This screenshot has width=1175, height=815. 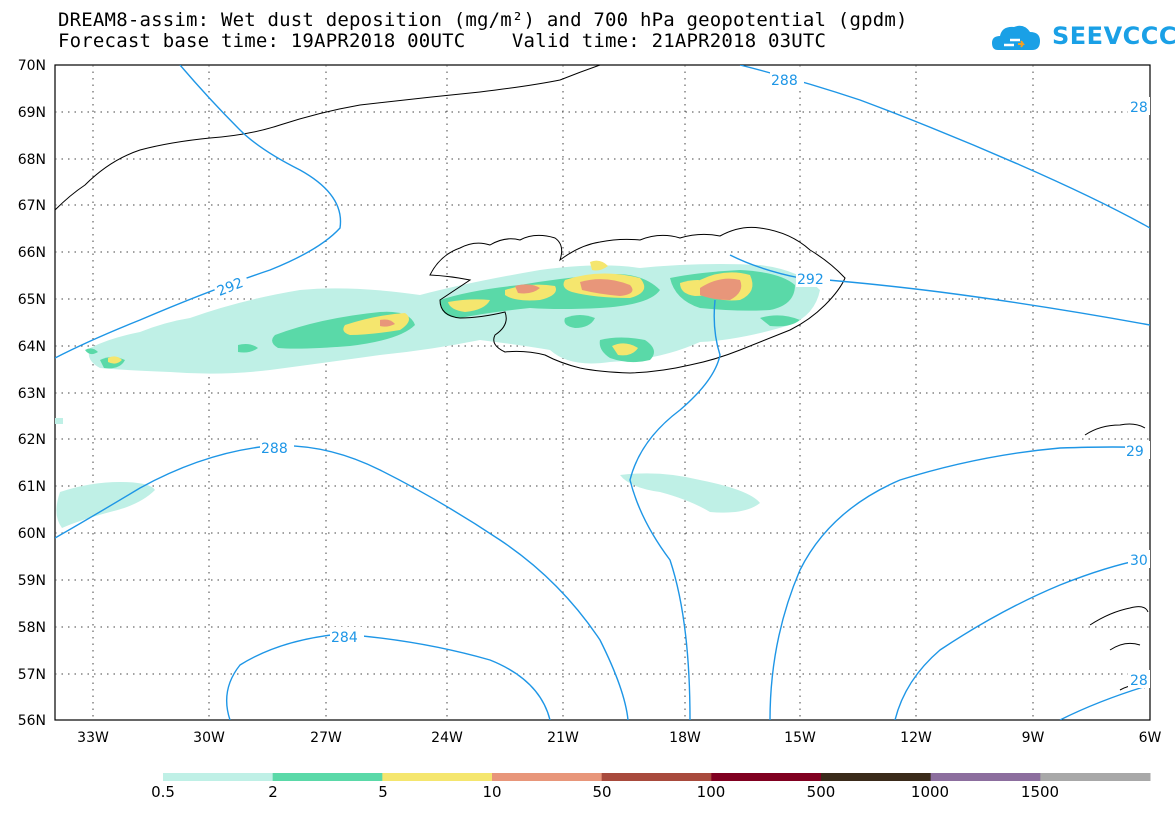 I want to click on lon-label: 6W, so click(x=1150, y=738).